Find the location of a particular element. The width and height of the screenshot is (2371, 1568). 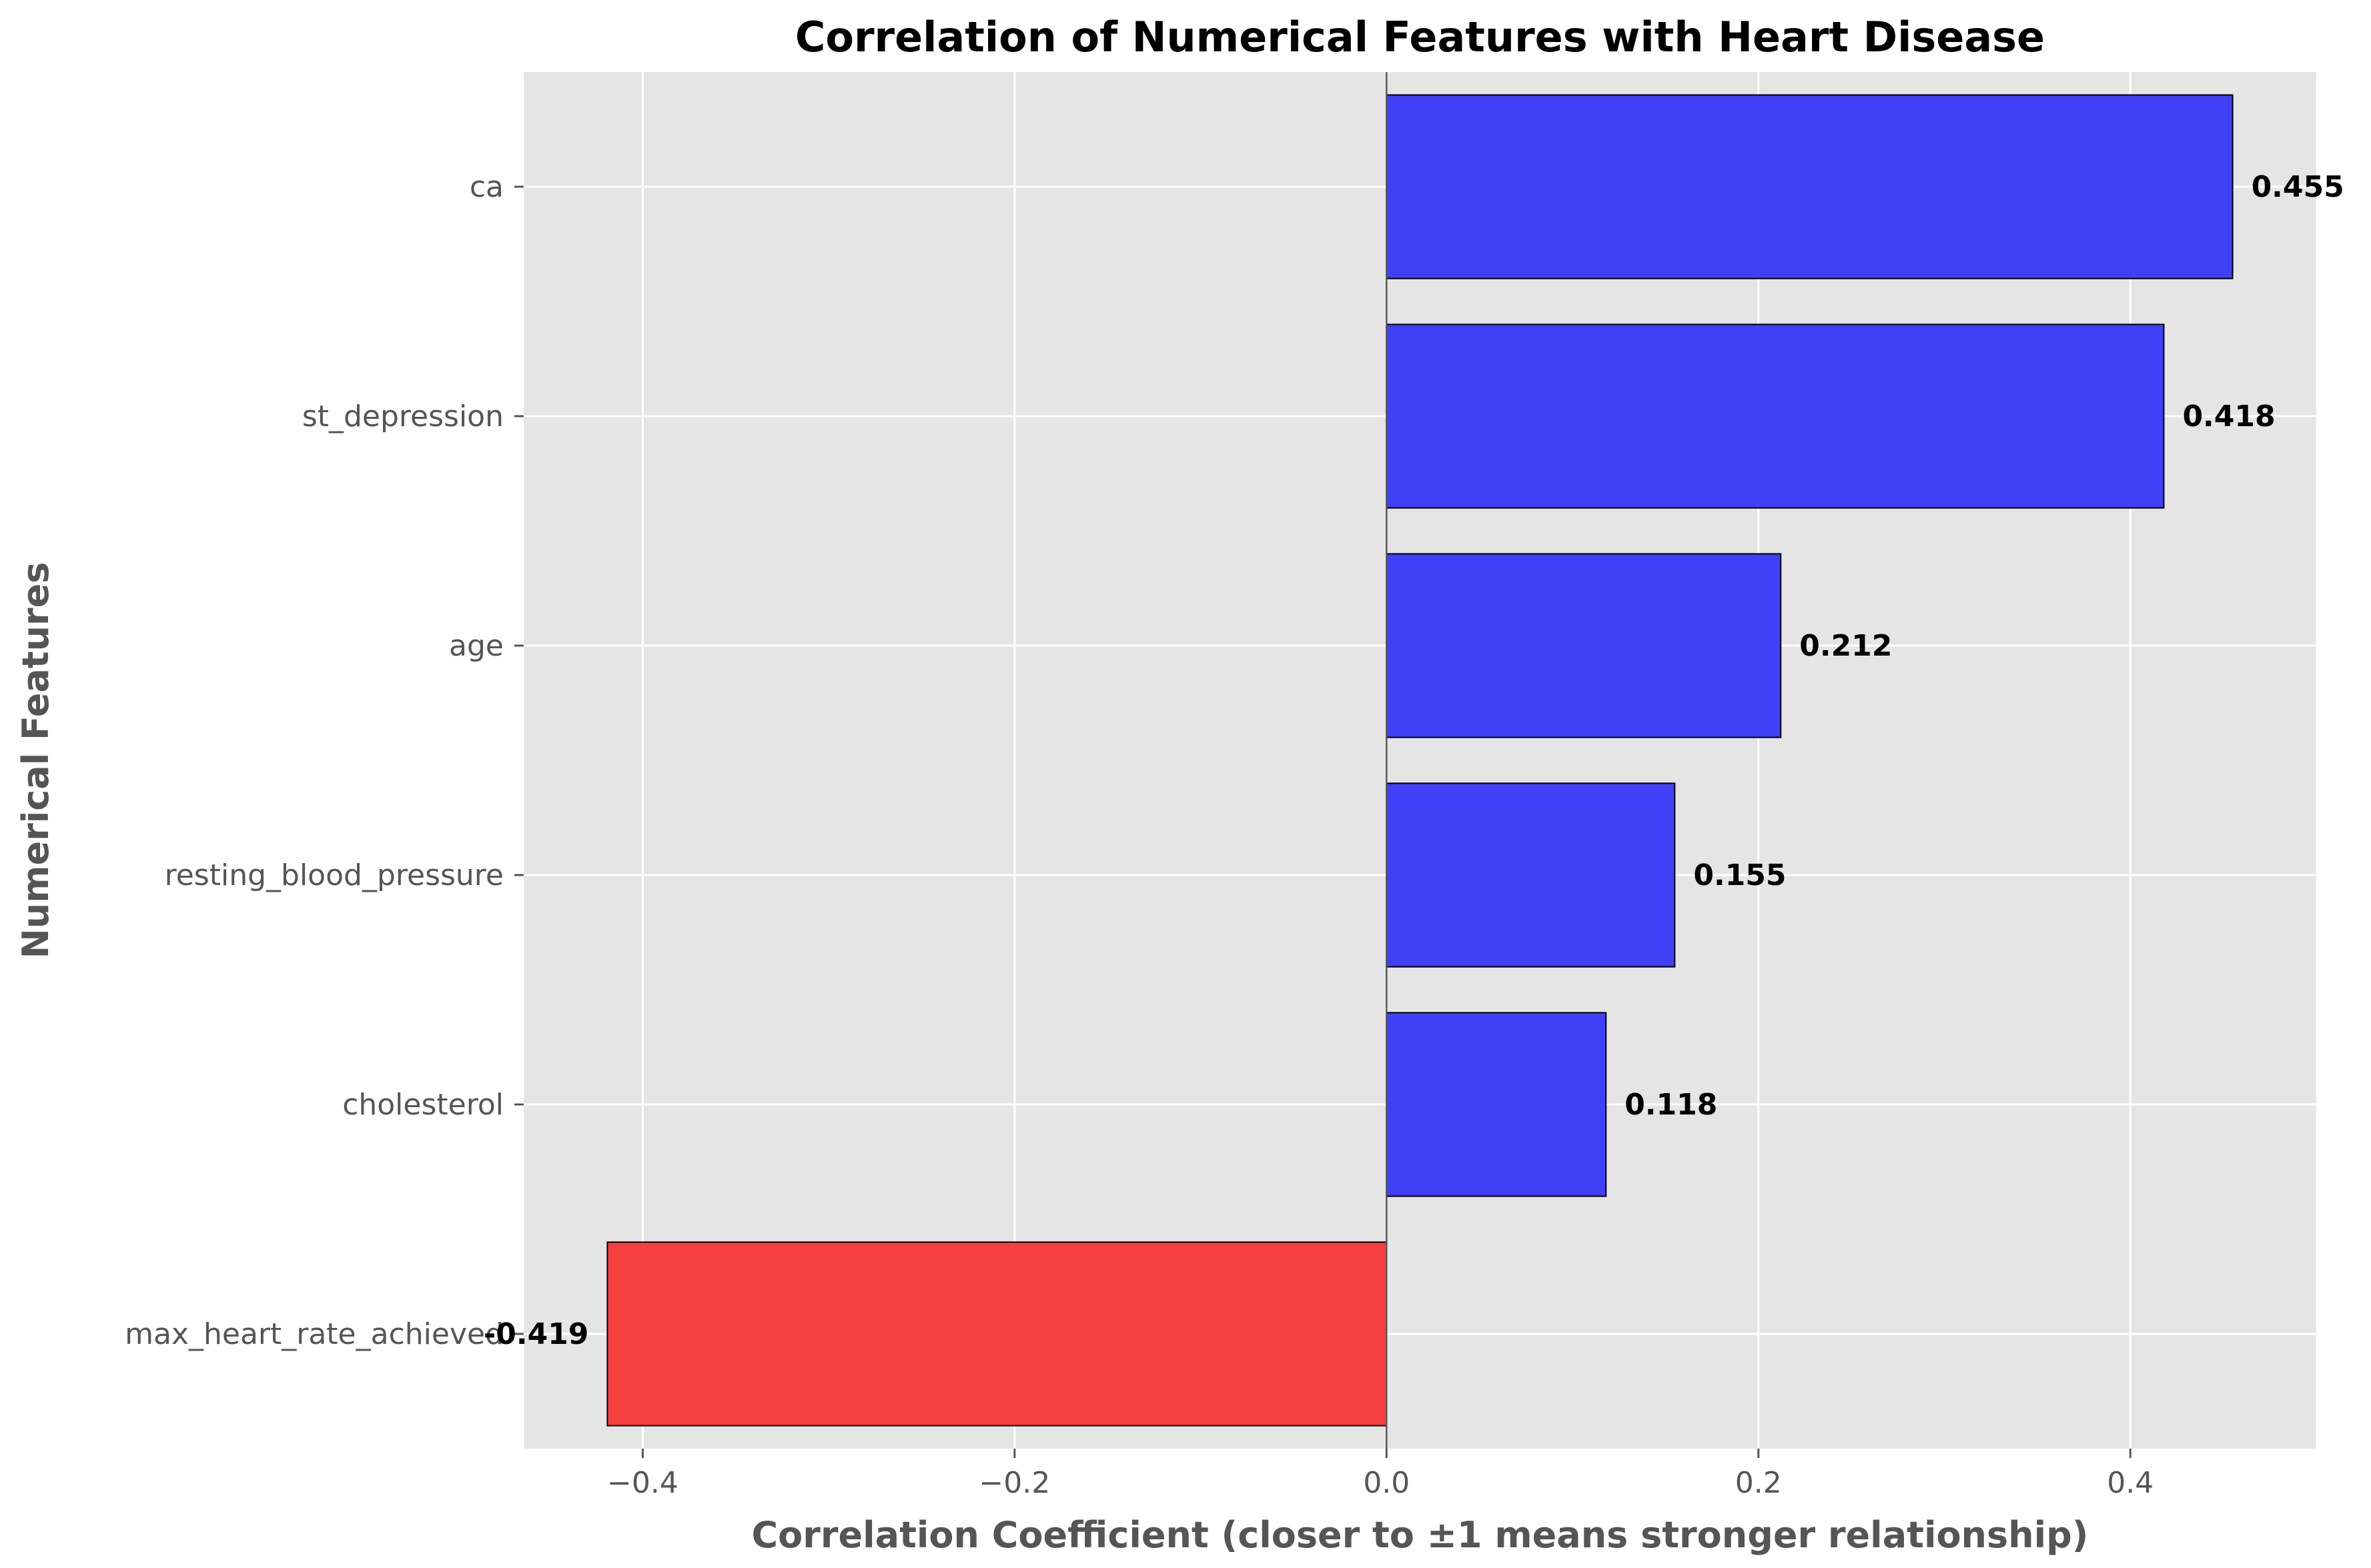

x-tick-label: 0.0 is located at coordinates (1387, 1483).